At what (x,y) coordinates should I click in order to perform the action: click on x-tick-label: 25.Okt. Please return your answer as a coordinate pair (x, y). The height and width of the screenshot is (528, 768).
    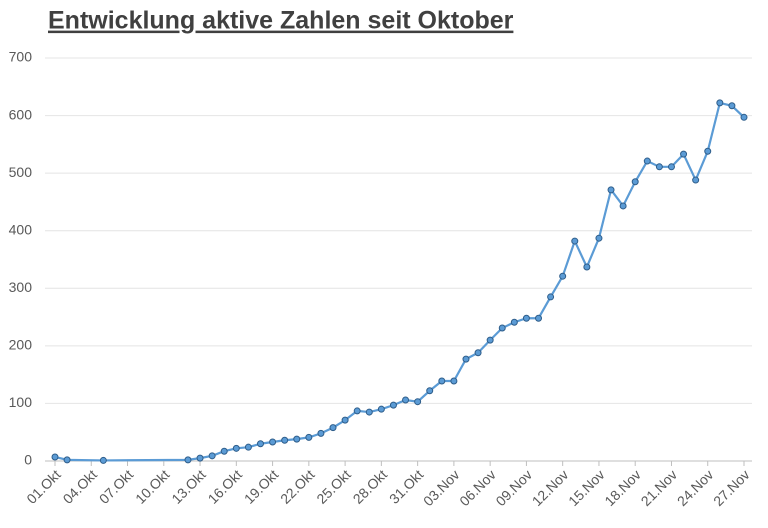
    Looking at the image, I should click on (333, 486).